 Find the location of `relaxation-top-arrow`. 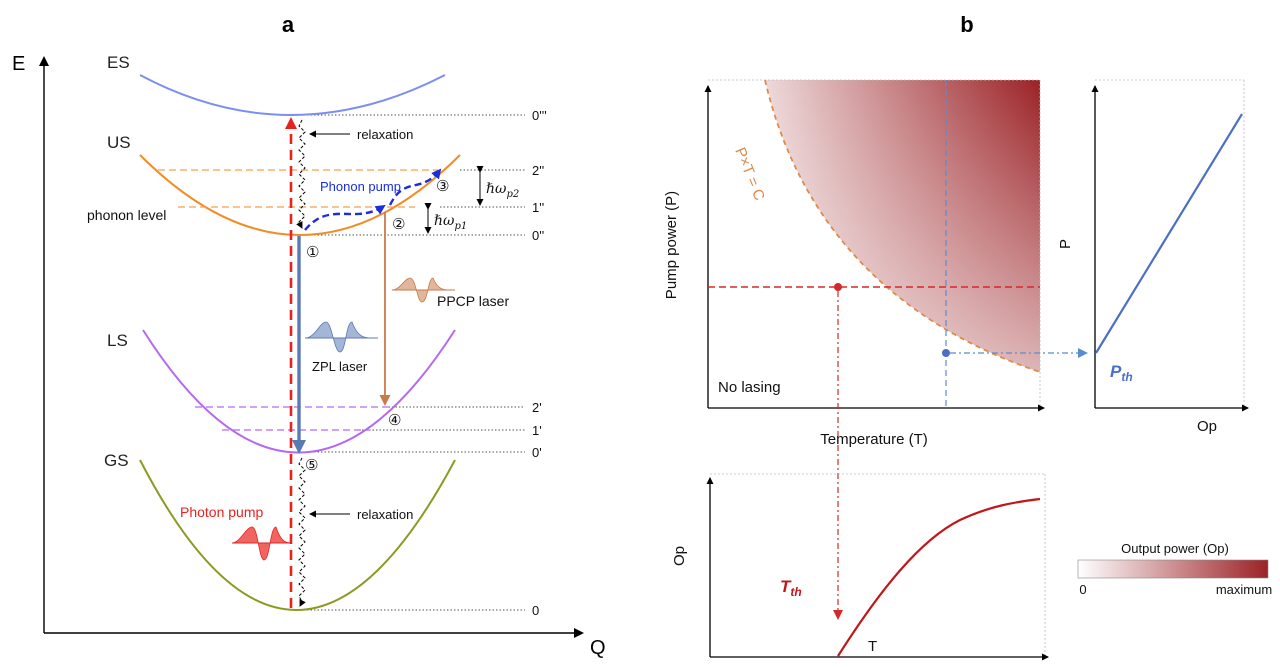

relaxation-top-arrow is located at coordinates (301, 174).